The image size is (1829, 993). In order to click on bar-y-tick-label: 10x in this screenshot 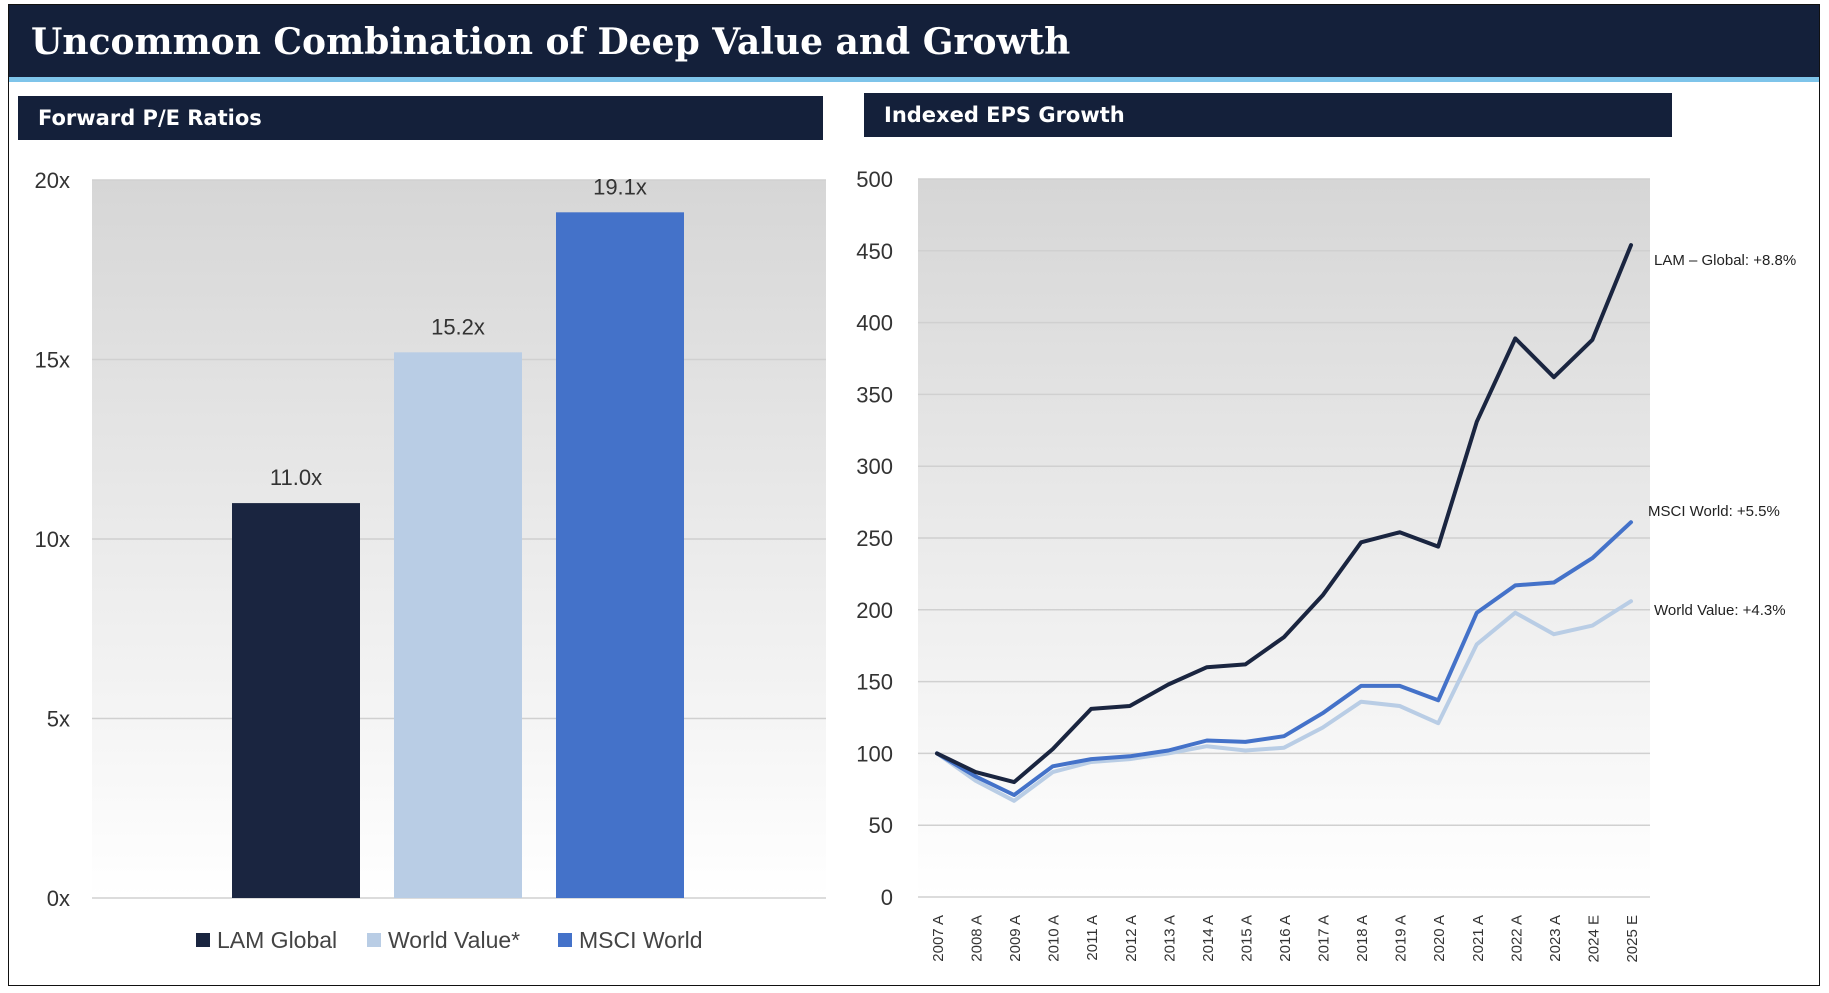, I will do `click(52, 539)`.